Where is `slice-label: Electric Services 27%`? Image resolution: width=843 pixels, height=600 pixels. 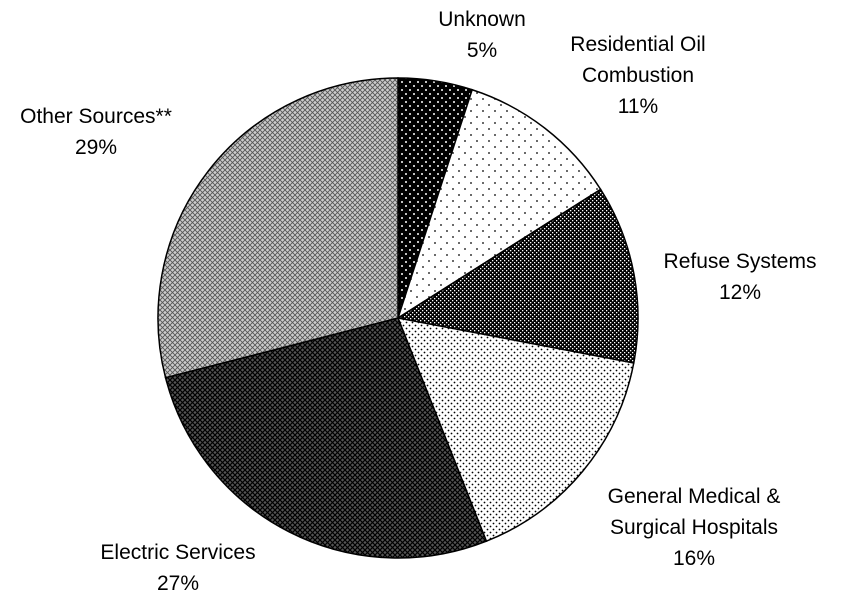 slice-label: Electric Services 27% is located at coordinates (177, 568).